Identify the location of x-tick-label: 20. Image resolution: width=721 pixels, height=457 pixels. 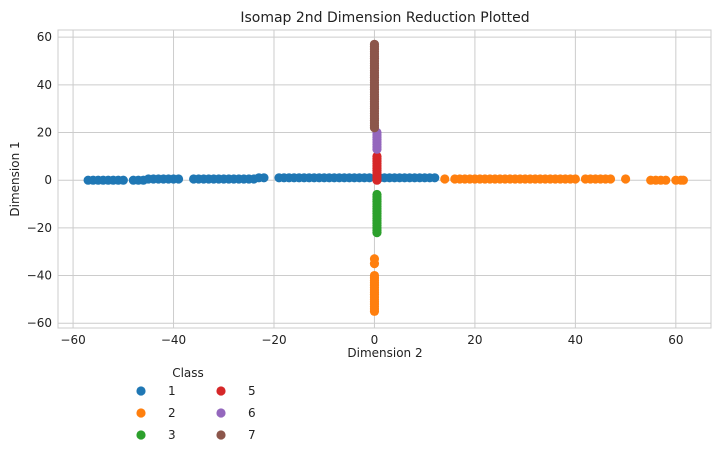
(474, 340).